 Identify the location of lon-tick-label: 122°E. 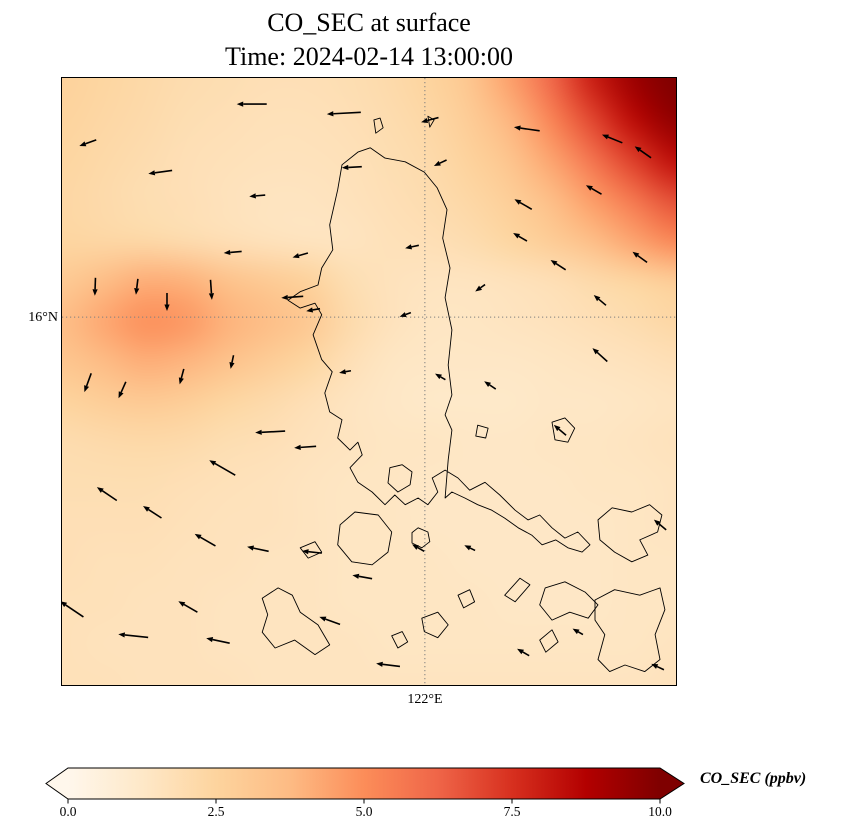
(425, 699).